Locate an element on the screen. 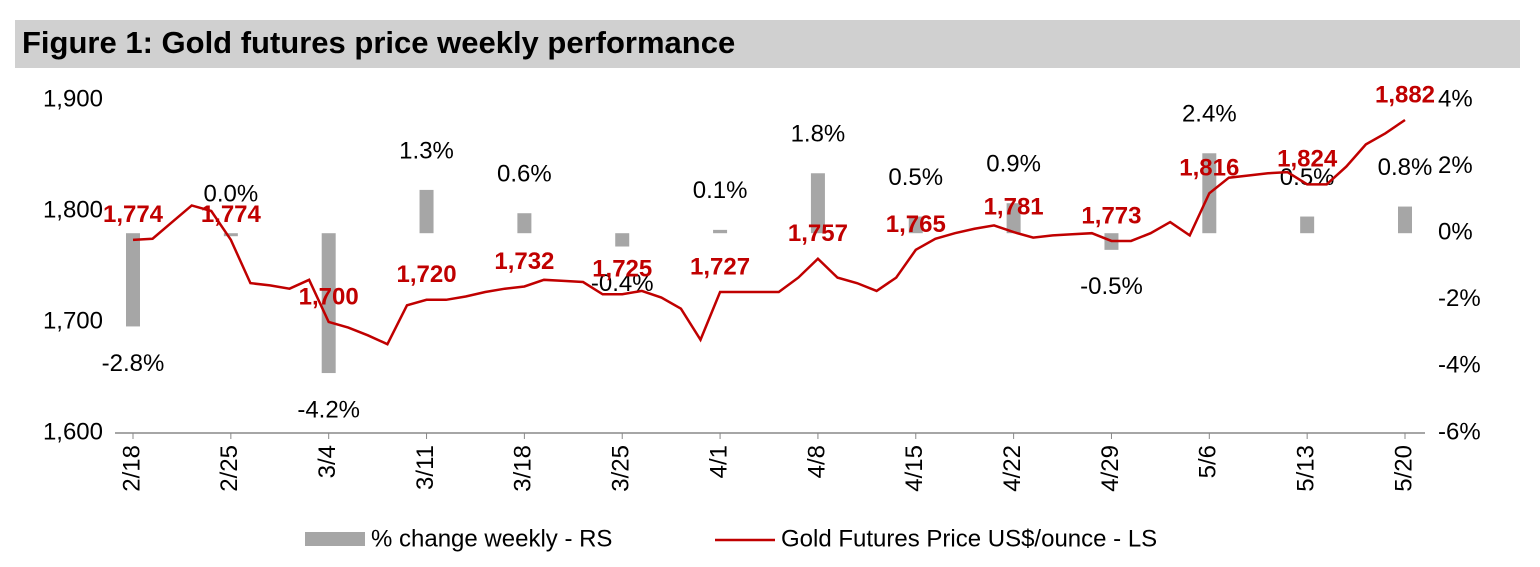  line-label: 1,732 is located at coordinates (524, 261).